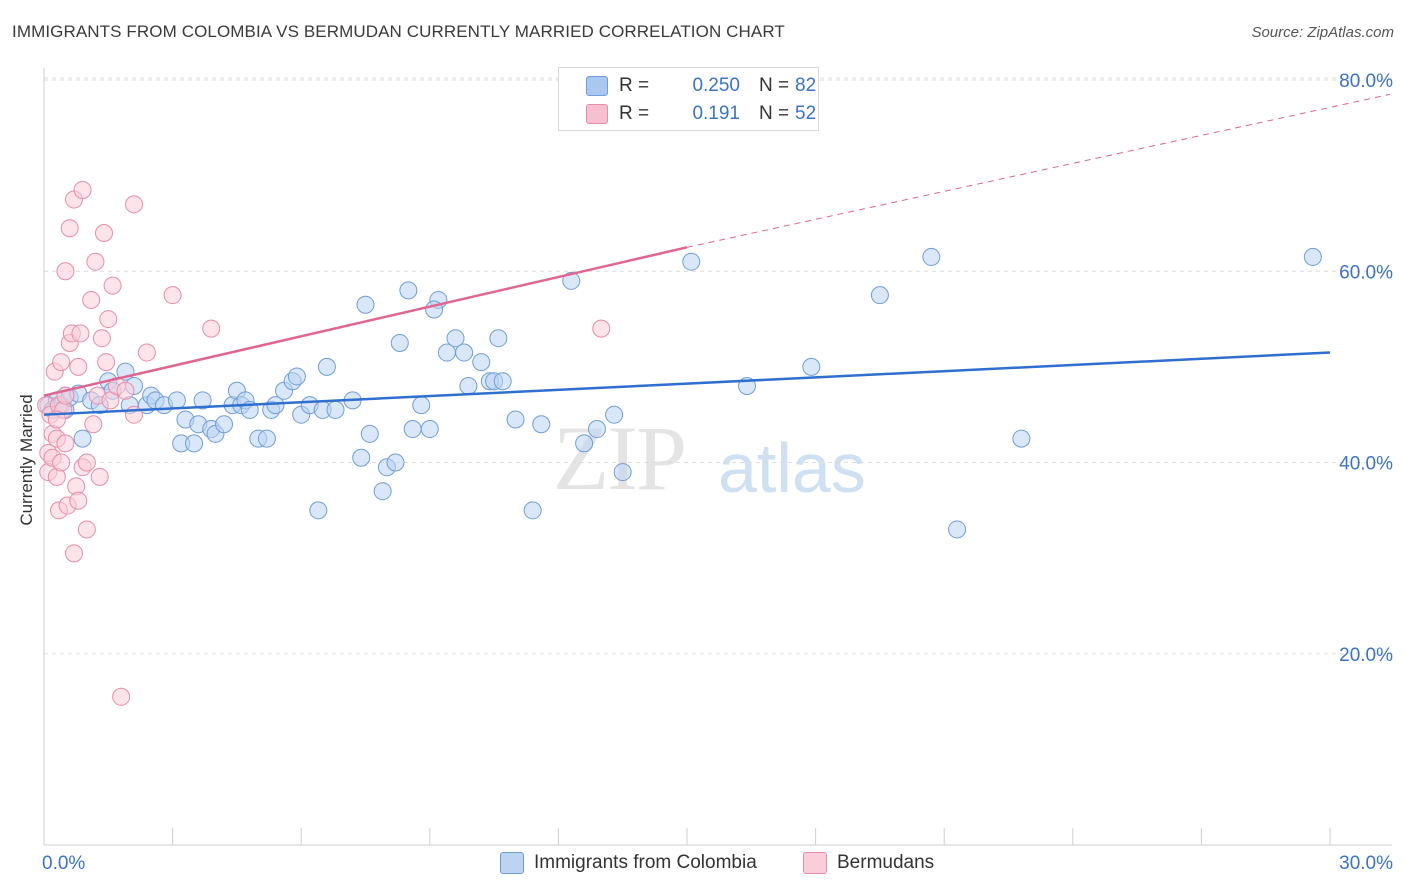  Describe the element at coordinates (63, 863) in the screenshot. I see `x-tick-label: 0.0%` at that location.